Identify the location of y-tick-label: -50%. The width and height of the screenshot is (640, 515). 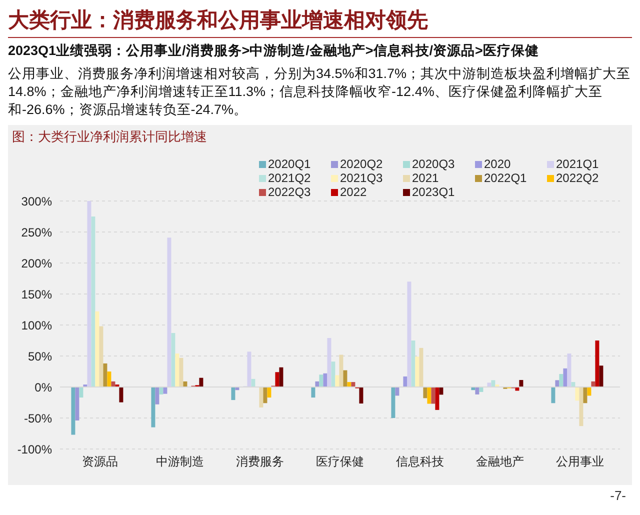
(38, 418).